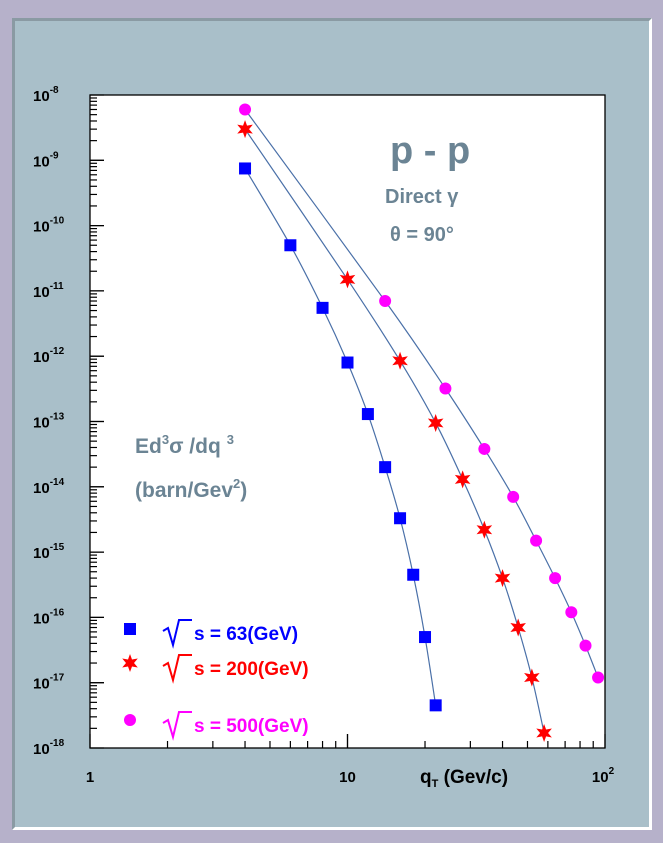 This screenshot has width=663, height=843. I want to click on legend-label-500gev: s = 500(GeV), so click(251, 726).